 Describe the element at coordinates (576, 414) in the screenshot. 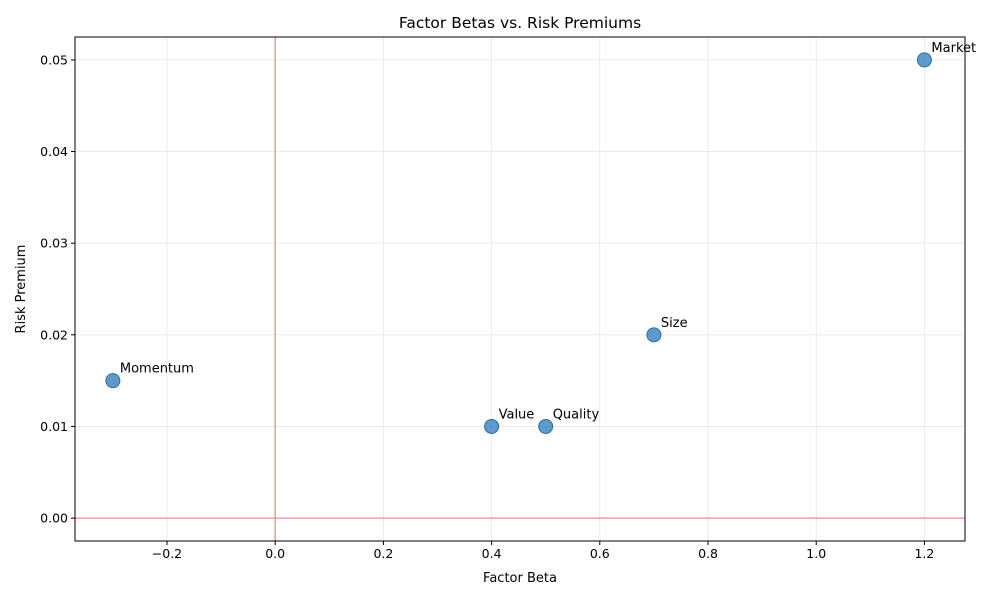

I see `point-label-quality: Quality` at that location.